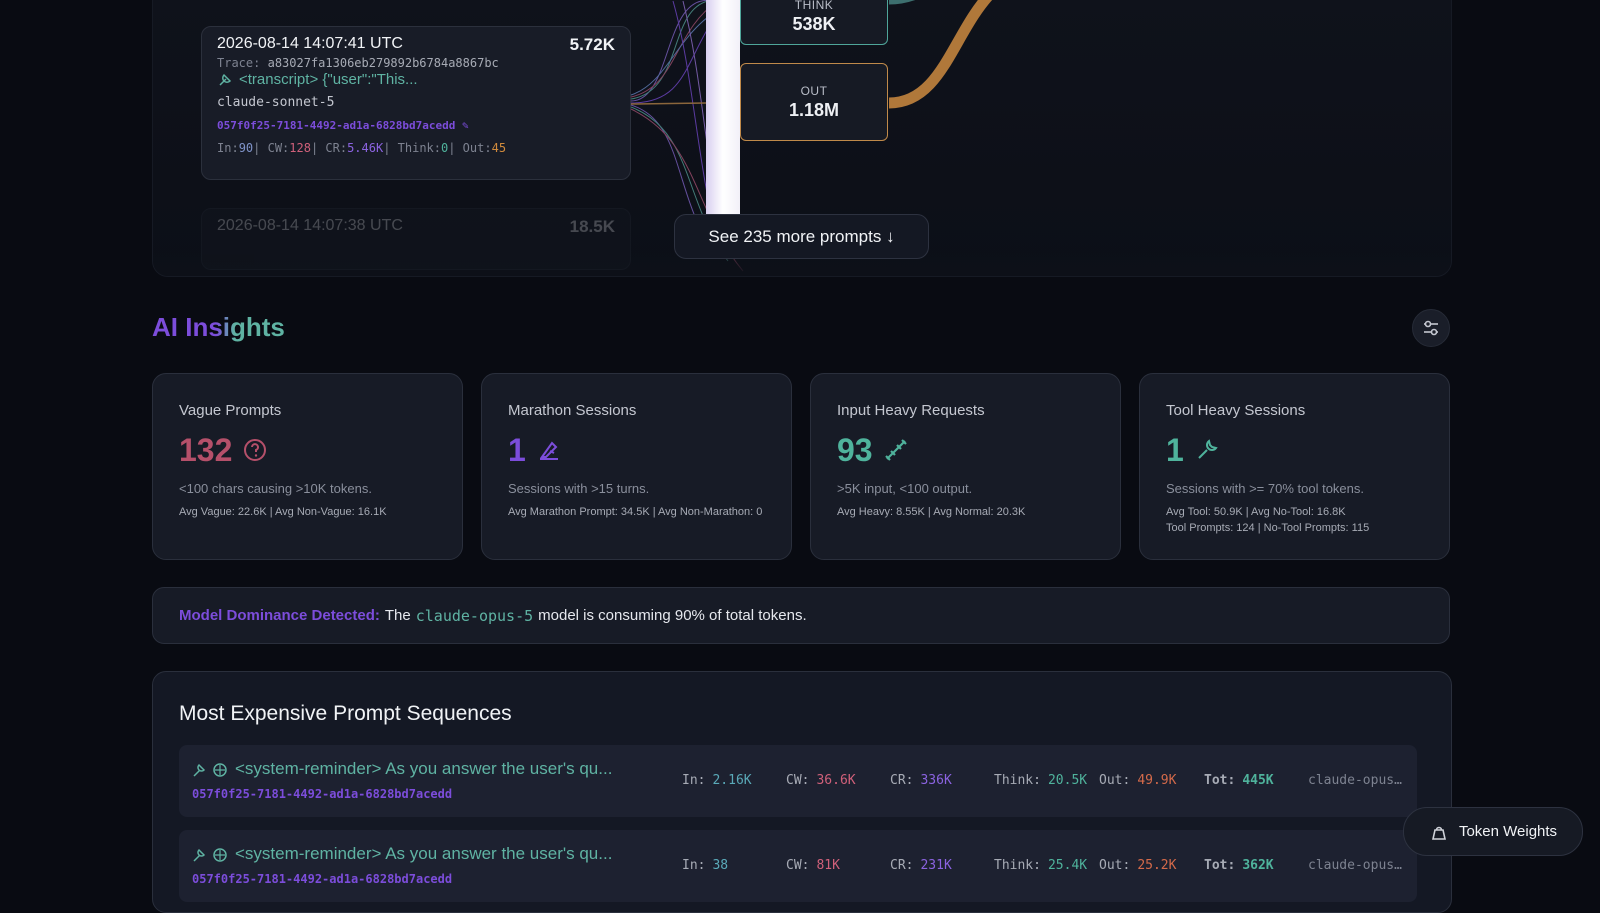 This screenshot has height=913, width=1600. I want to click on banner-text: The, so click(397, 615).